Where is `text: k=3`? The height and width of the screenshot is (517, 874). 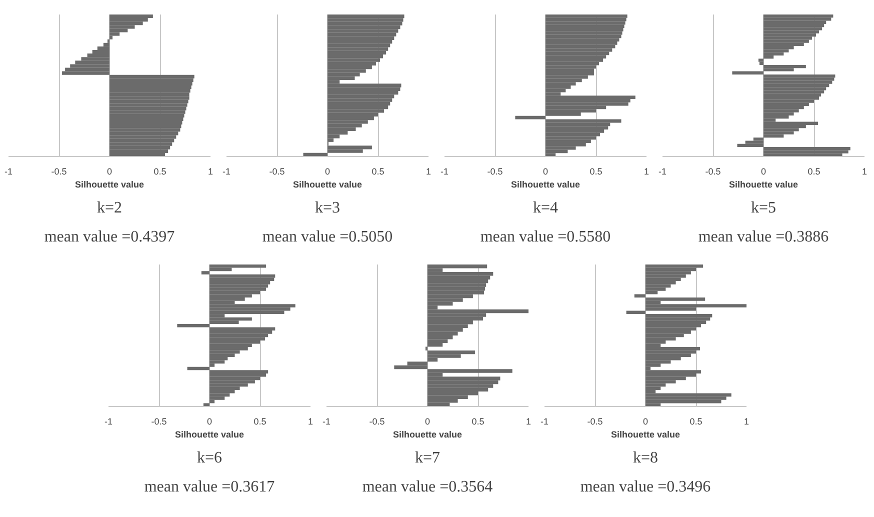 text: k=3 is located at coordinates (327, 208).